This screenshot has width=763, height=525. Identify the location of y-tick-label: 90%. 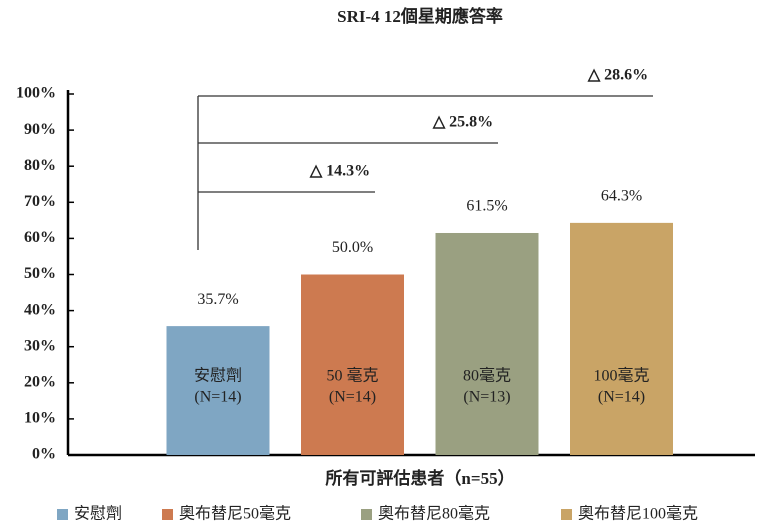
(40, 129).